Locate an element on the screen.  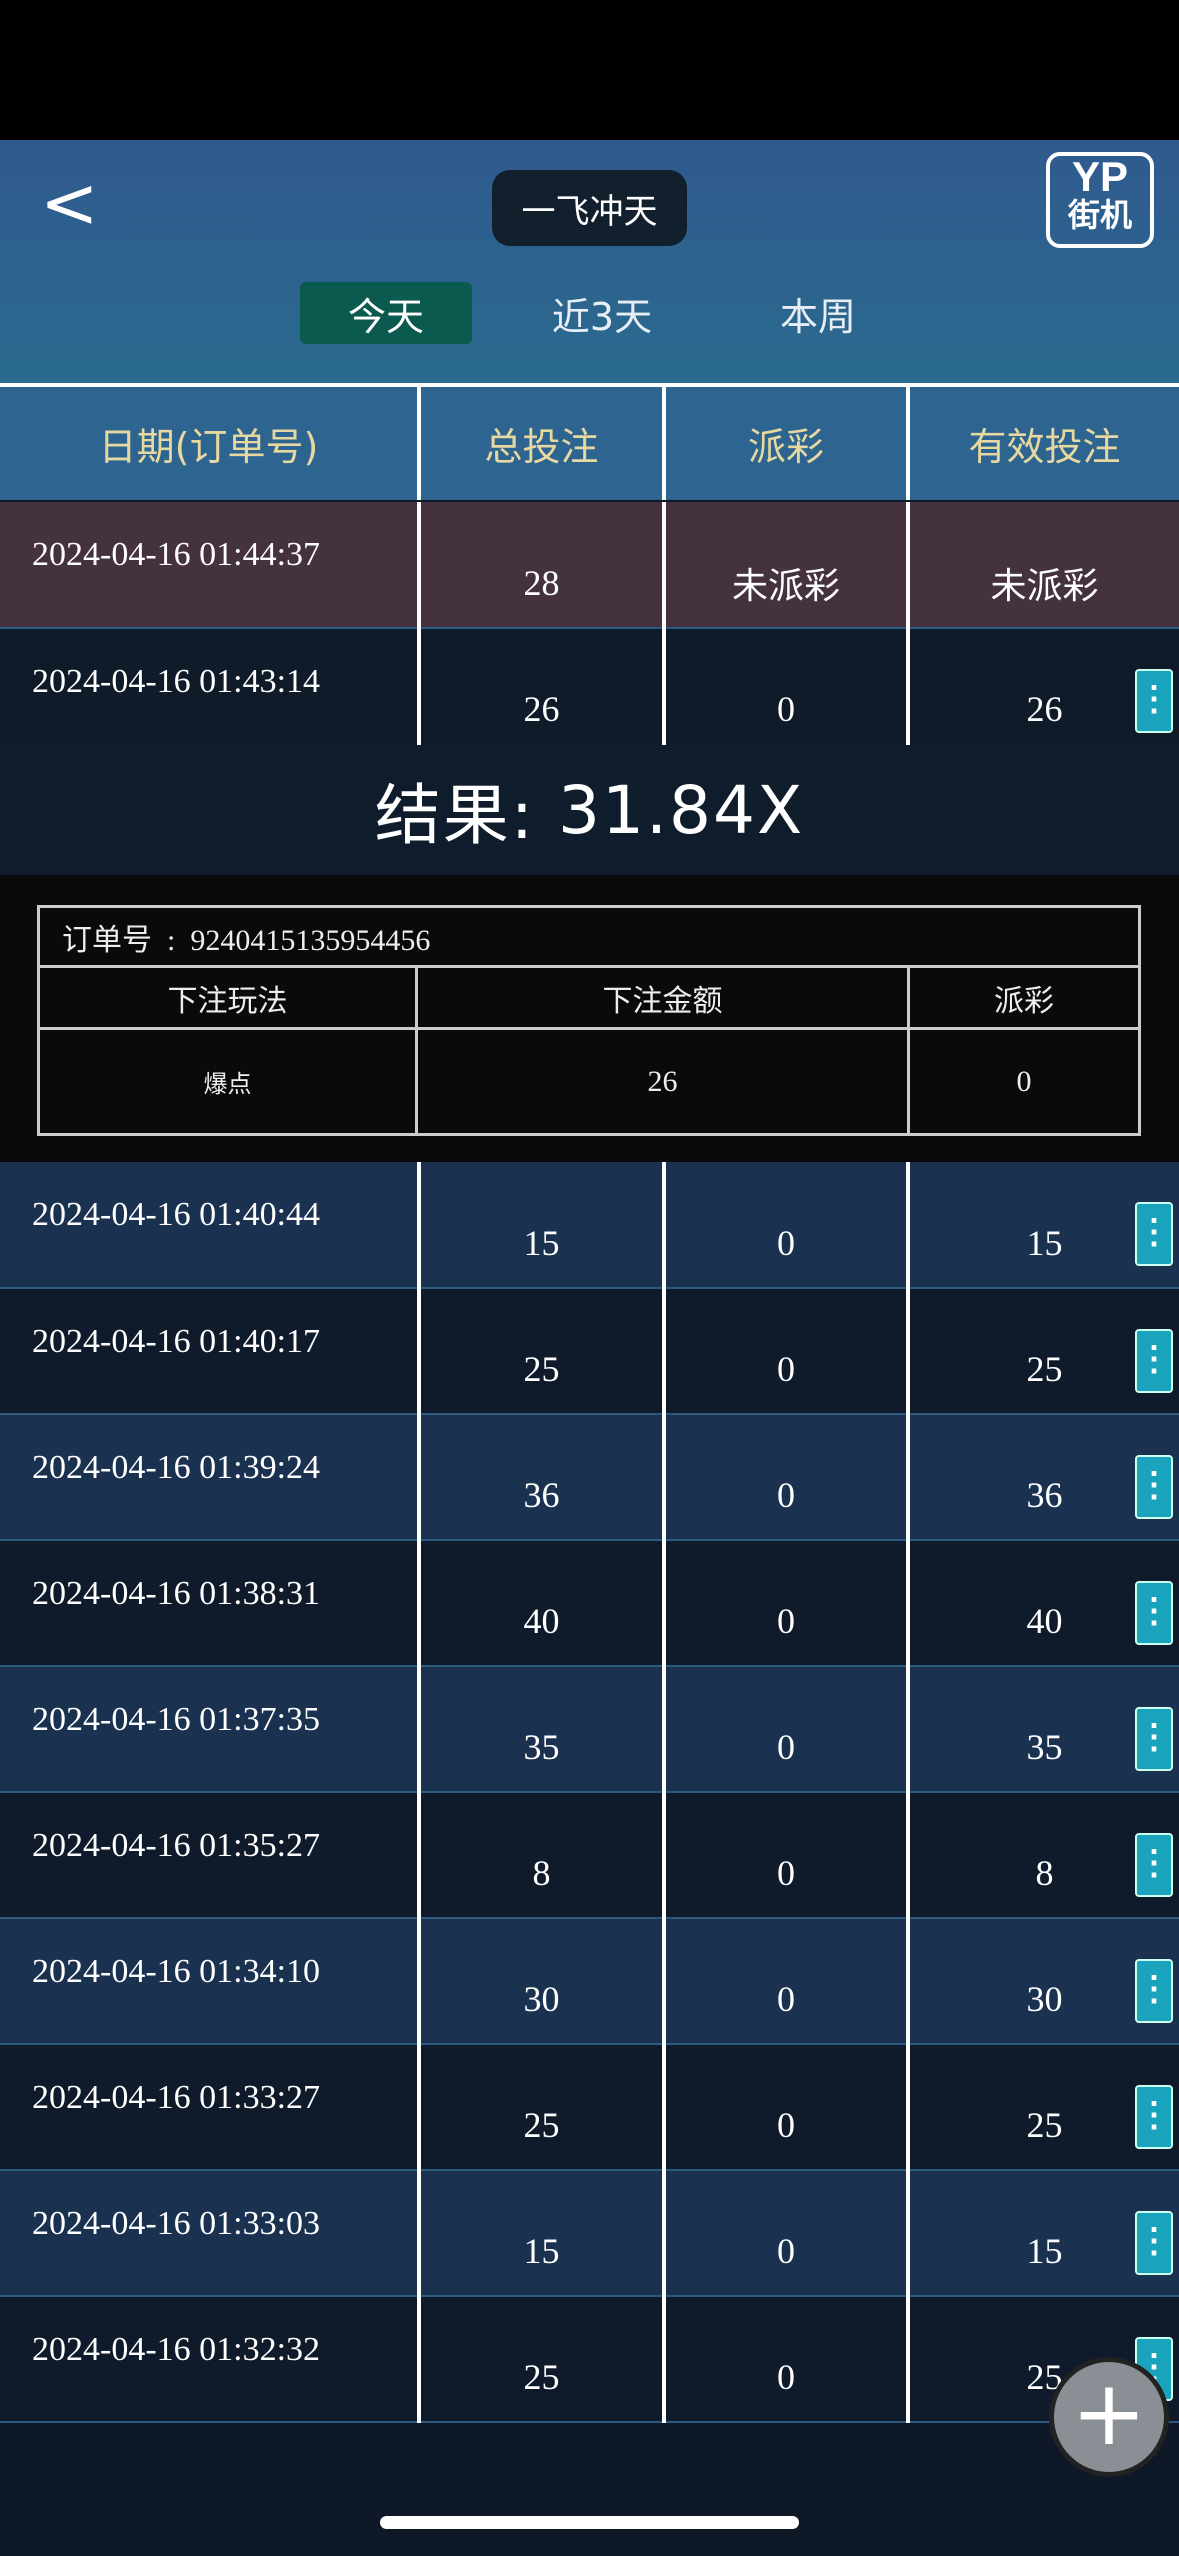
table-row: 2024-04-16 01:34:10 30 0 30 ⋮ is located at coordinates (589, 1981).